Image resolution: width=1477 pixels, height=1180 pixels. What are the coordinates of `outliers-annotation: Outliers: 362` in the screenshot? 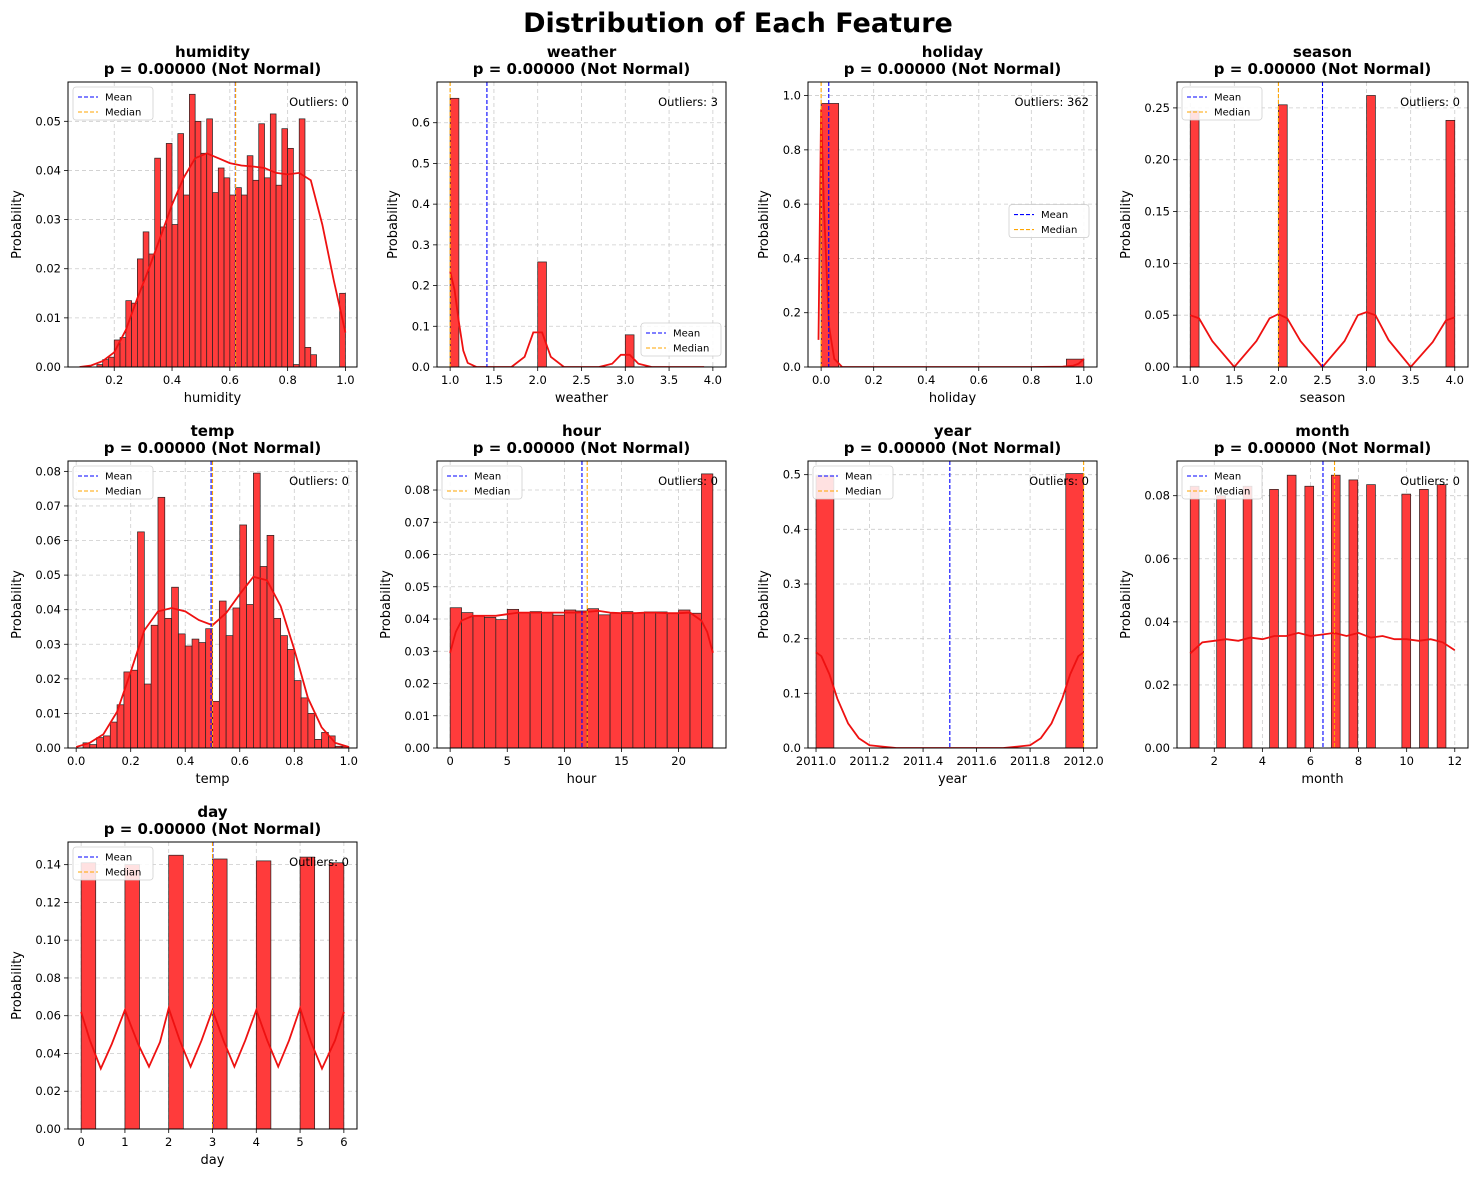 It's located at (1051, 102).